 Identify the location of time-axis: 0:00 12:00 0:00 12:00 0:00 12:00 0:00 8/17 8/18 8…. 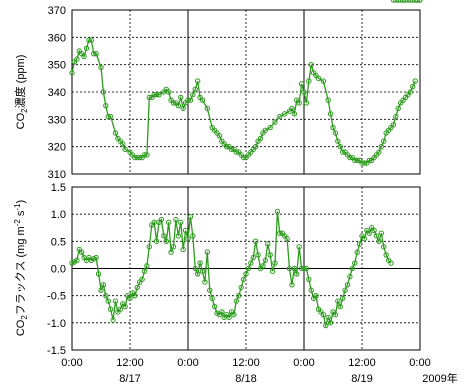
(259, 371).